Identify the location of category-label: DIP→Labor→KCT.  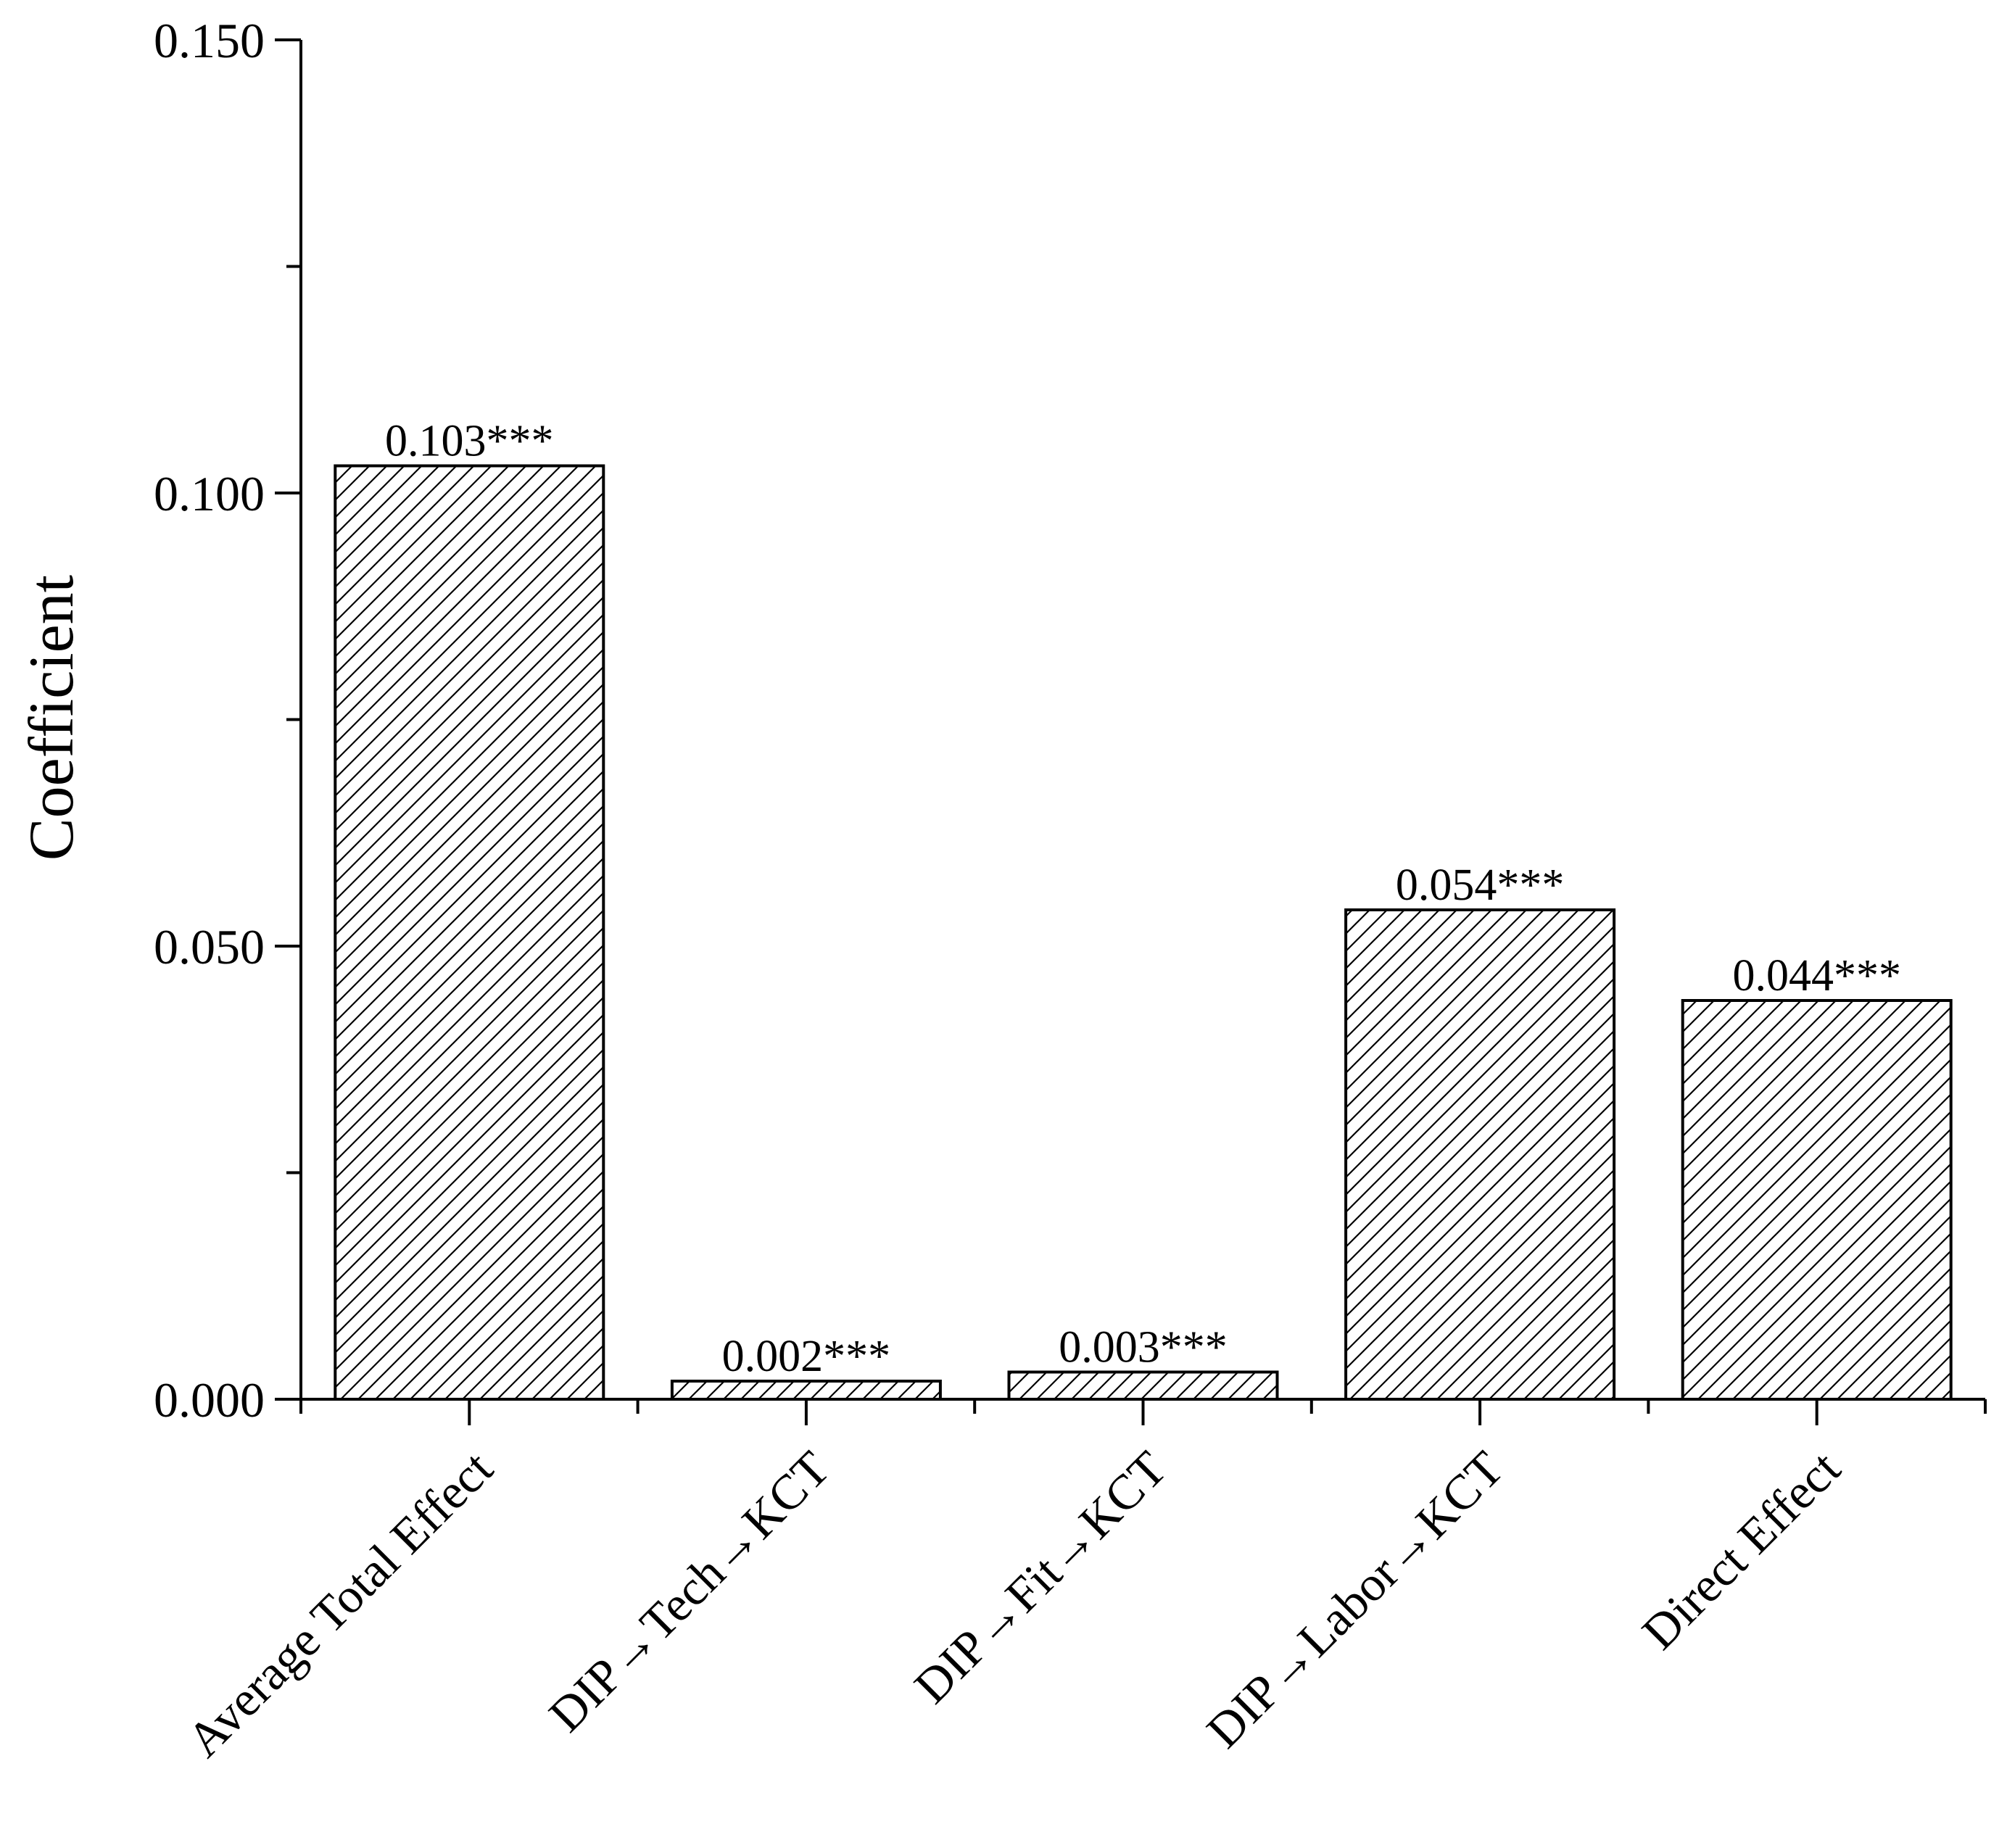
(1355, 1599).